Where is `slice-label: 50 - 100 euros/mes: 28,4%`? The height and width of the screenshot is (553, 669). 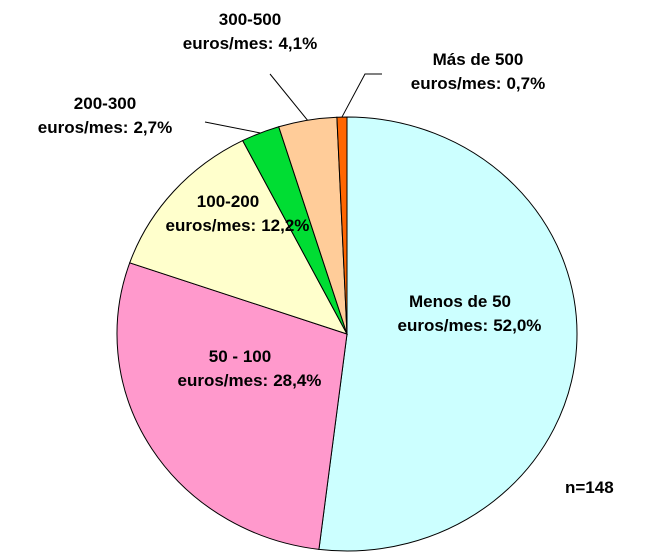 slice-label: 50 - 100 euros/mes: 28,4% is located at coordinates (249, 369).